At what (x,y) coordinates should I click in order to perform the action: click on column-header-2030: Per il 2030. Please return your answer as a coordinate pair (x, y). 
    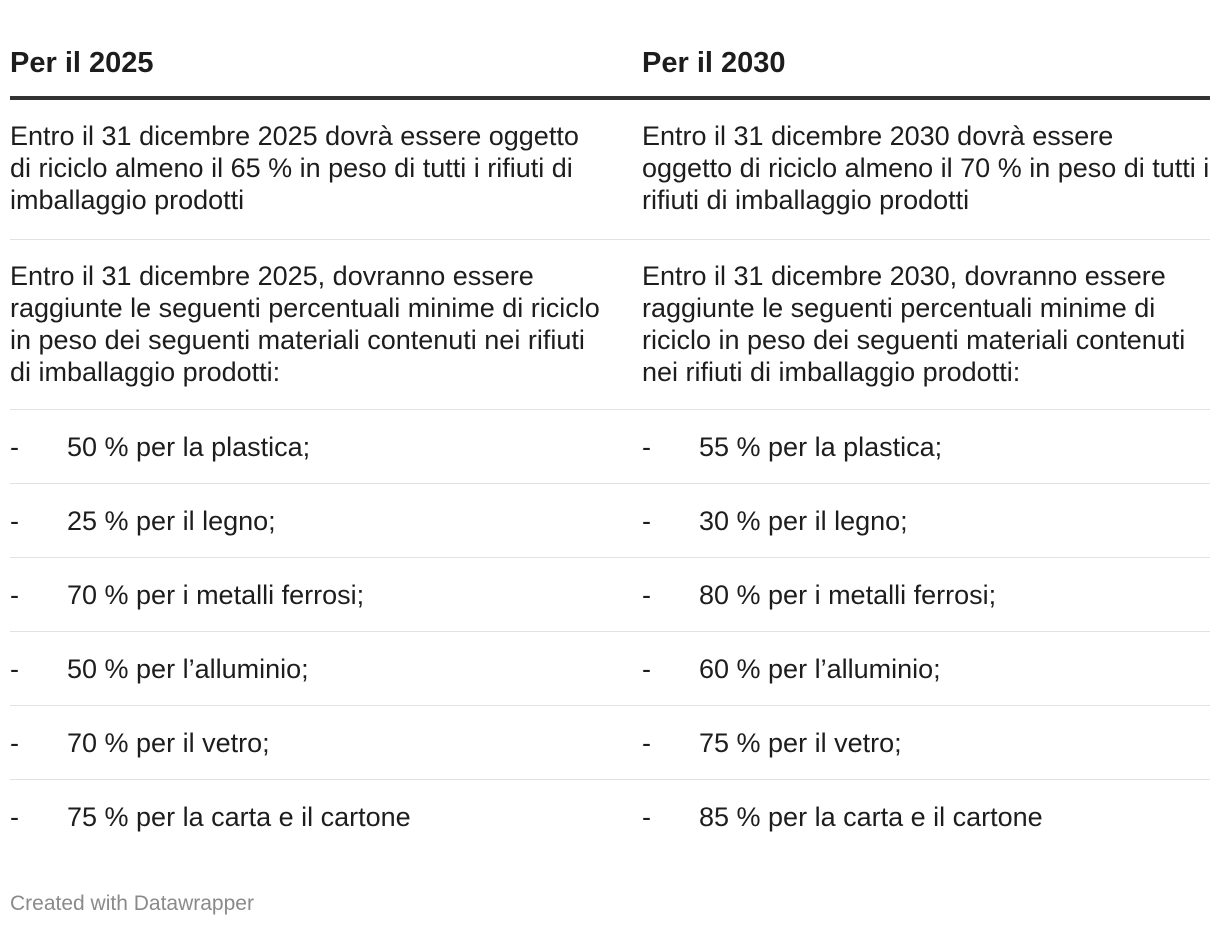
    Looking at the image, I should click on (714, 63).